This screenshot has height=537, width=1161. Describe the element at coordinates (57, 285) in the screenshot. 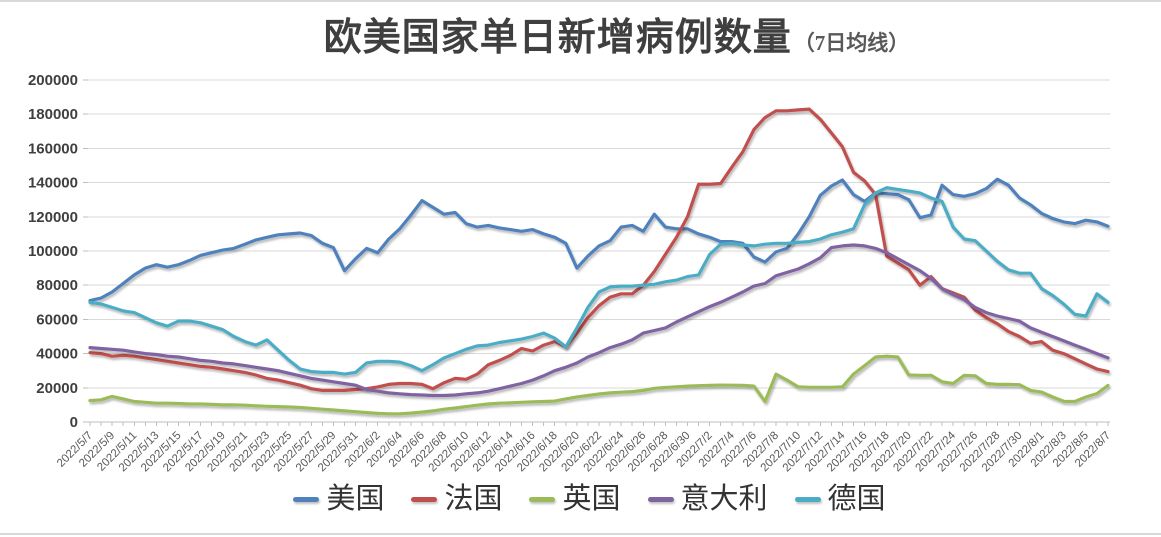

I see `y-axis-label: 80000` at that location.